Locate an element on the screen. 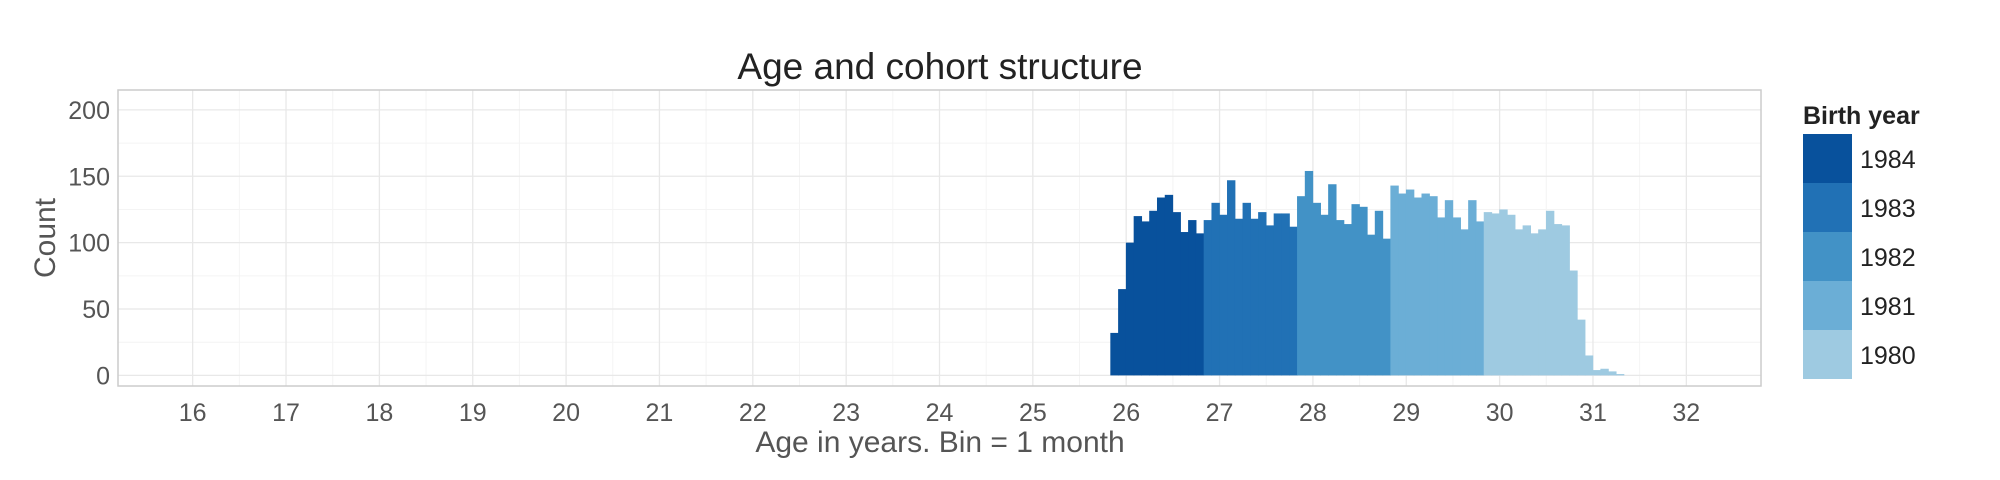  histogram-bars is located at coordinates (1367, 273).